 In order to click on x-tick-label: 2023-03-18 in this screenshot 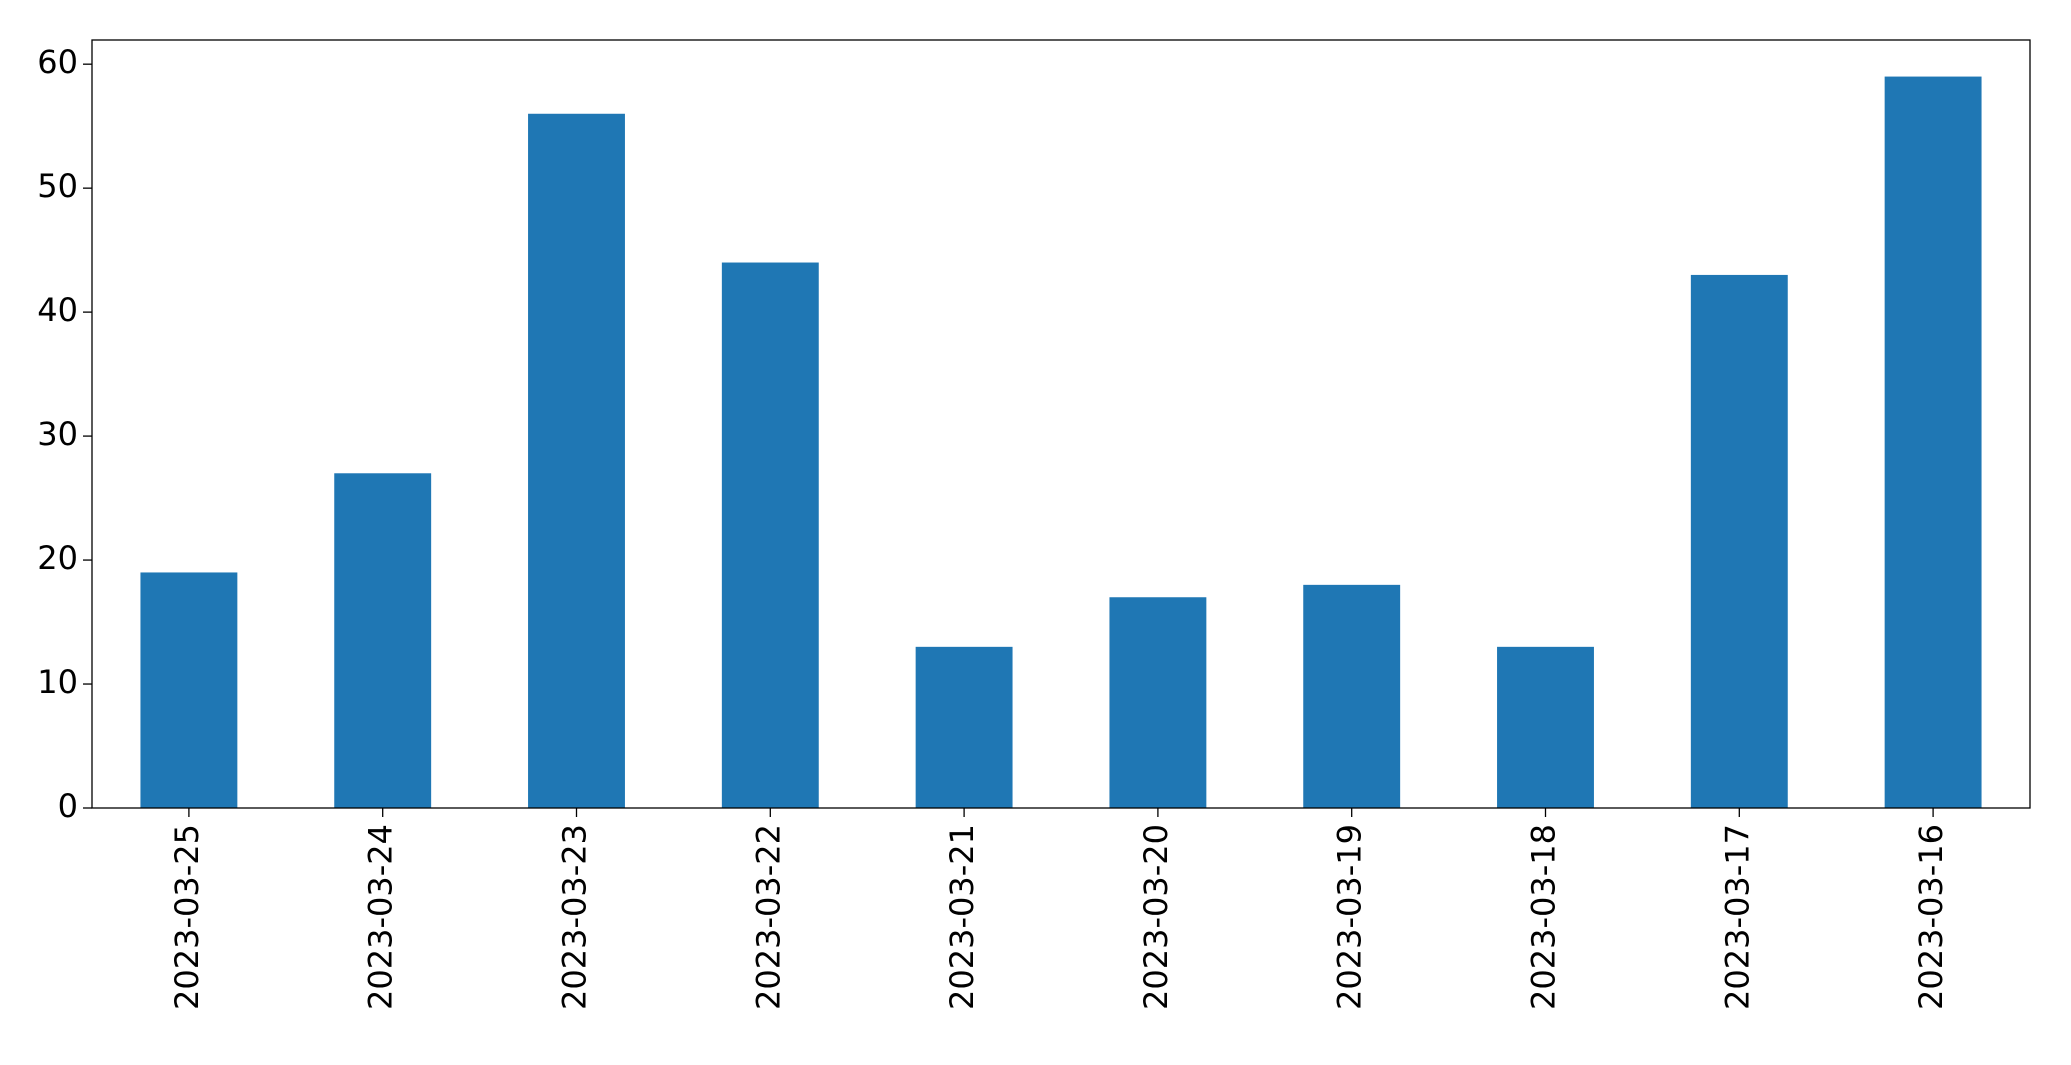, I will do `click(1544, 917)`.